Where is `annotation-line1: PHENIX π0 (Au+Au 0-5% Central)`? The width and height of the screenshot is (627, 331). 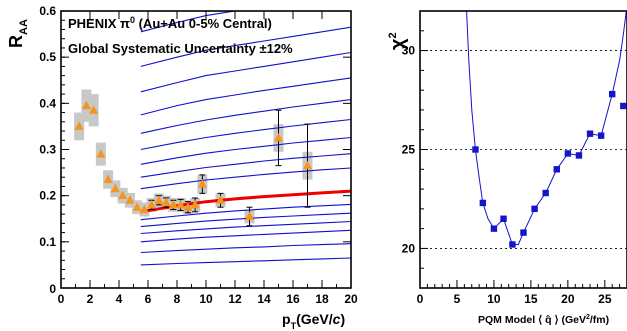
annotation-line1: PHENIX π0 (Au+Au 0-5% Central) is located at coordinates (170, 23).